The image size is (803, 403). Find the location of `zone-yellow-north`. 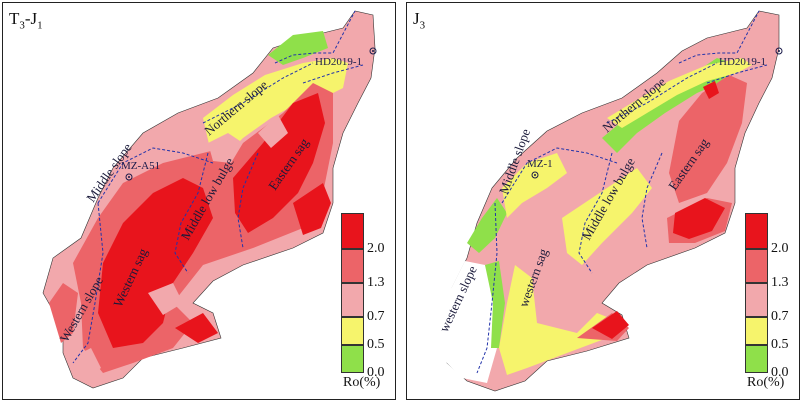

zone-yellow-north is located at coordinates (275, 108).